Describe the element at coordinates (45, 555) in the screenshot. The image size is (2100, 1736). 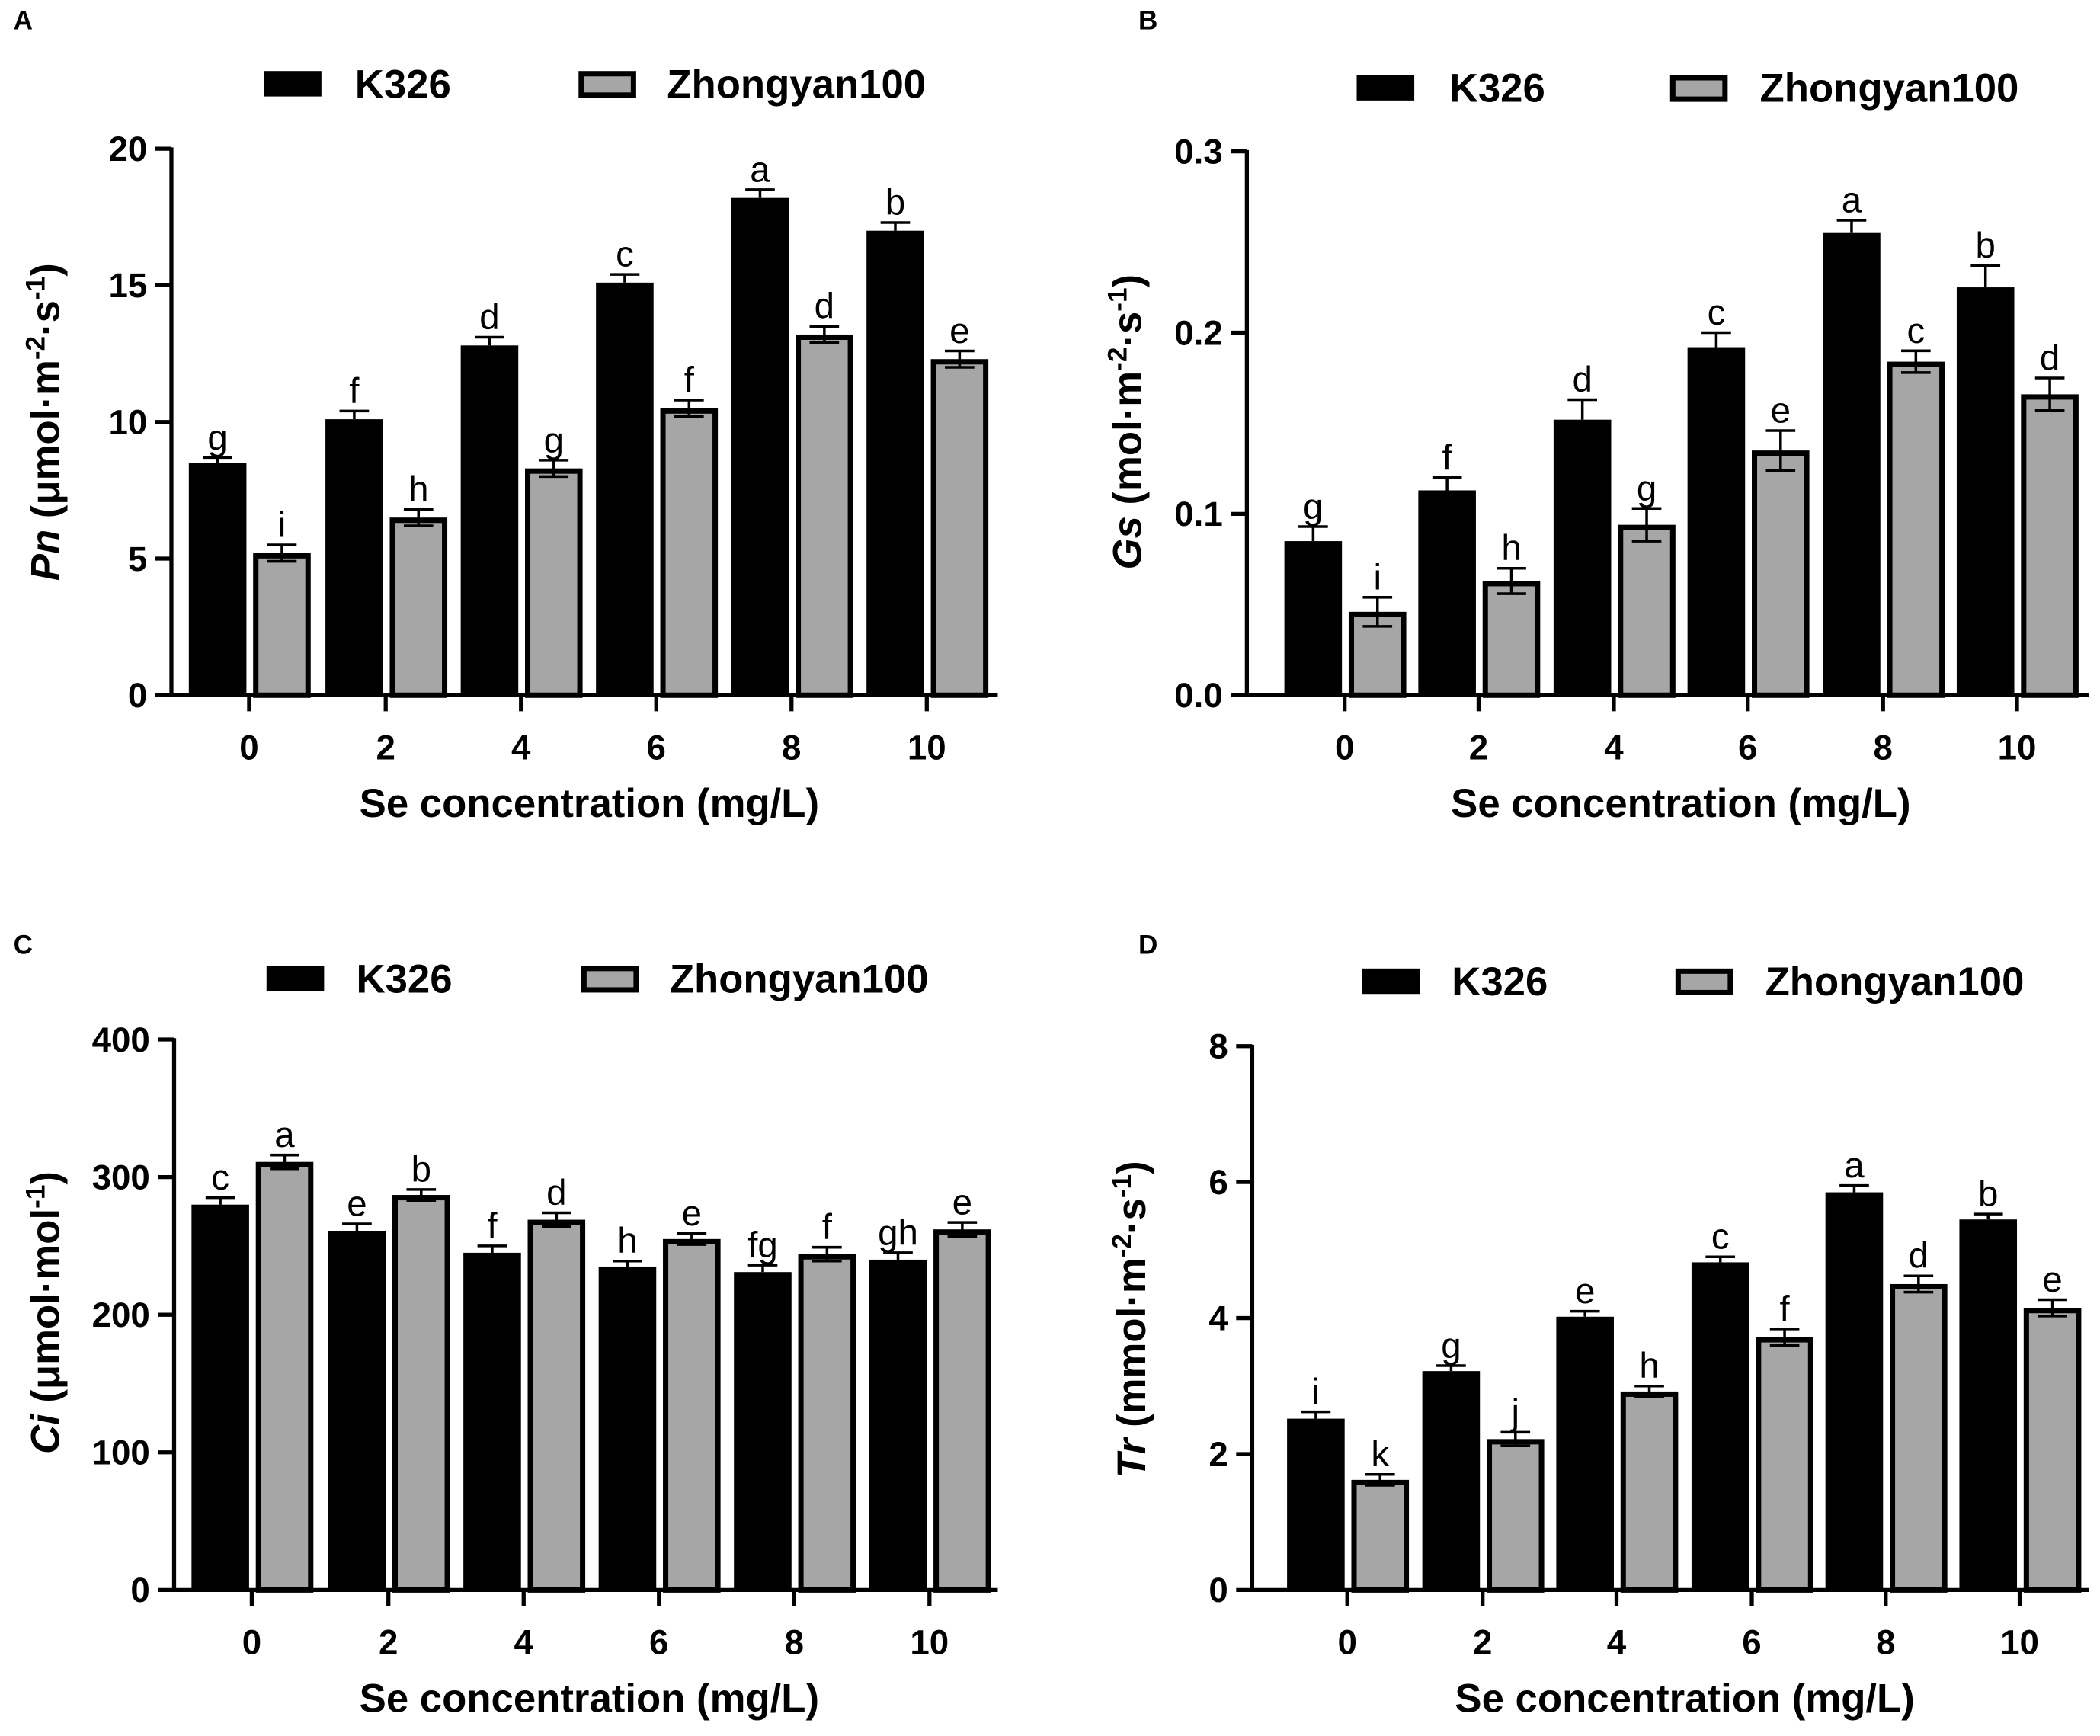
I see `y-axis-label-part: Pn` at that location.